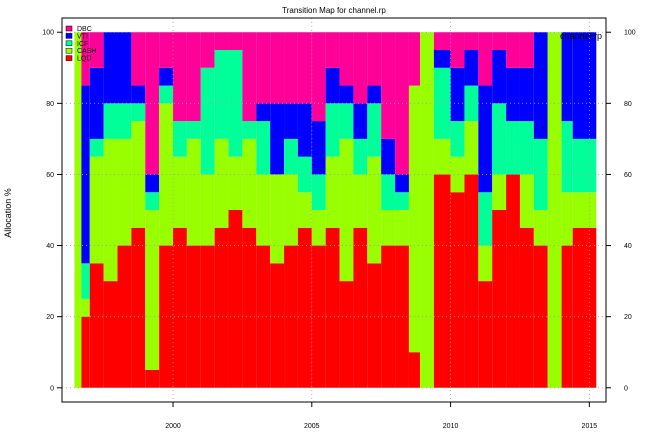 This screenshot has height=437, width=648. What do you see at coordinates (626, 388) in the screenshot?
I see `y-tick-label-right-0: 0` at bounding box center [626, 388].